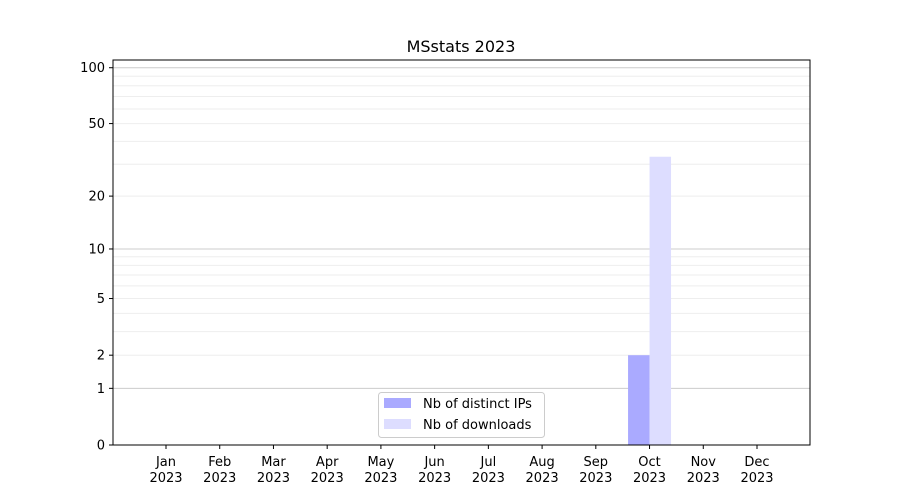 This screenshot has height=504, width=900. What do you see at coordinates (477, 404) in the screenshot?
I see `legend-label: Nb of distinct IPs` at bounding box center [477, 404].